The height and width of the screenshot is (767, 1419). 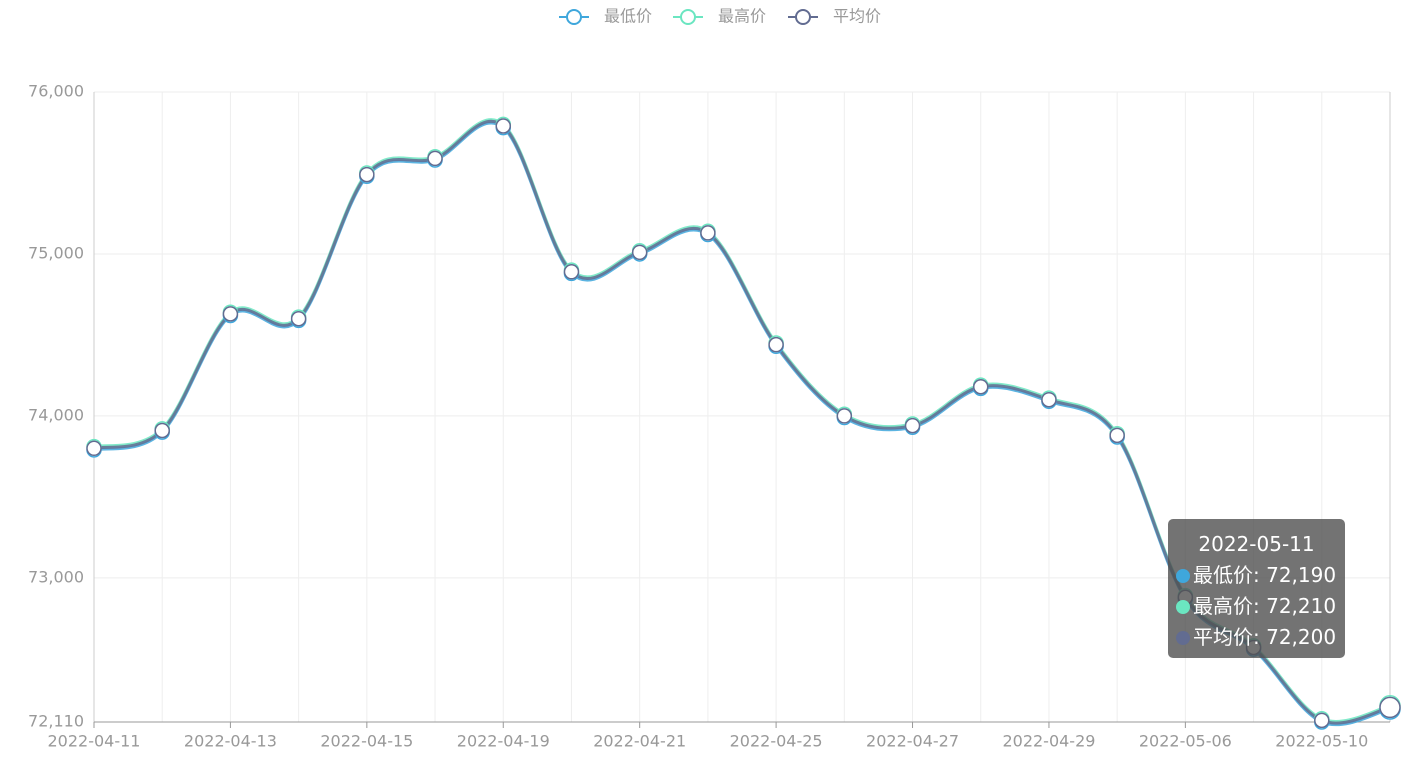 What do you see at coordinates (1223, 637) in the screenshot?
I see `tooltip-series: 平均价` at bounding box center [1223, 637].